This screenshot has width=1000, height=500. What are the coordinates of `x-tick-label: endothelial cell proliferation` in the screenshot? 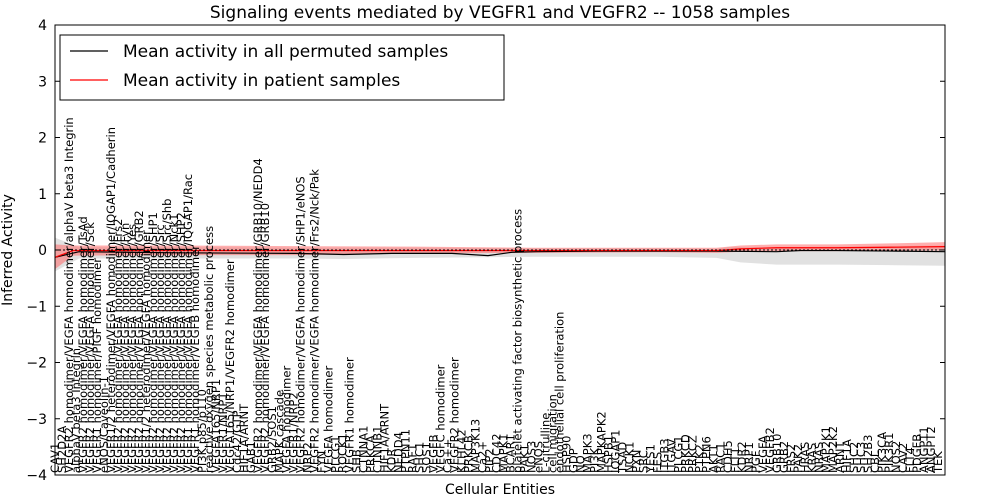 It's located at (560, 392).